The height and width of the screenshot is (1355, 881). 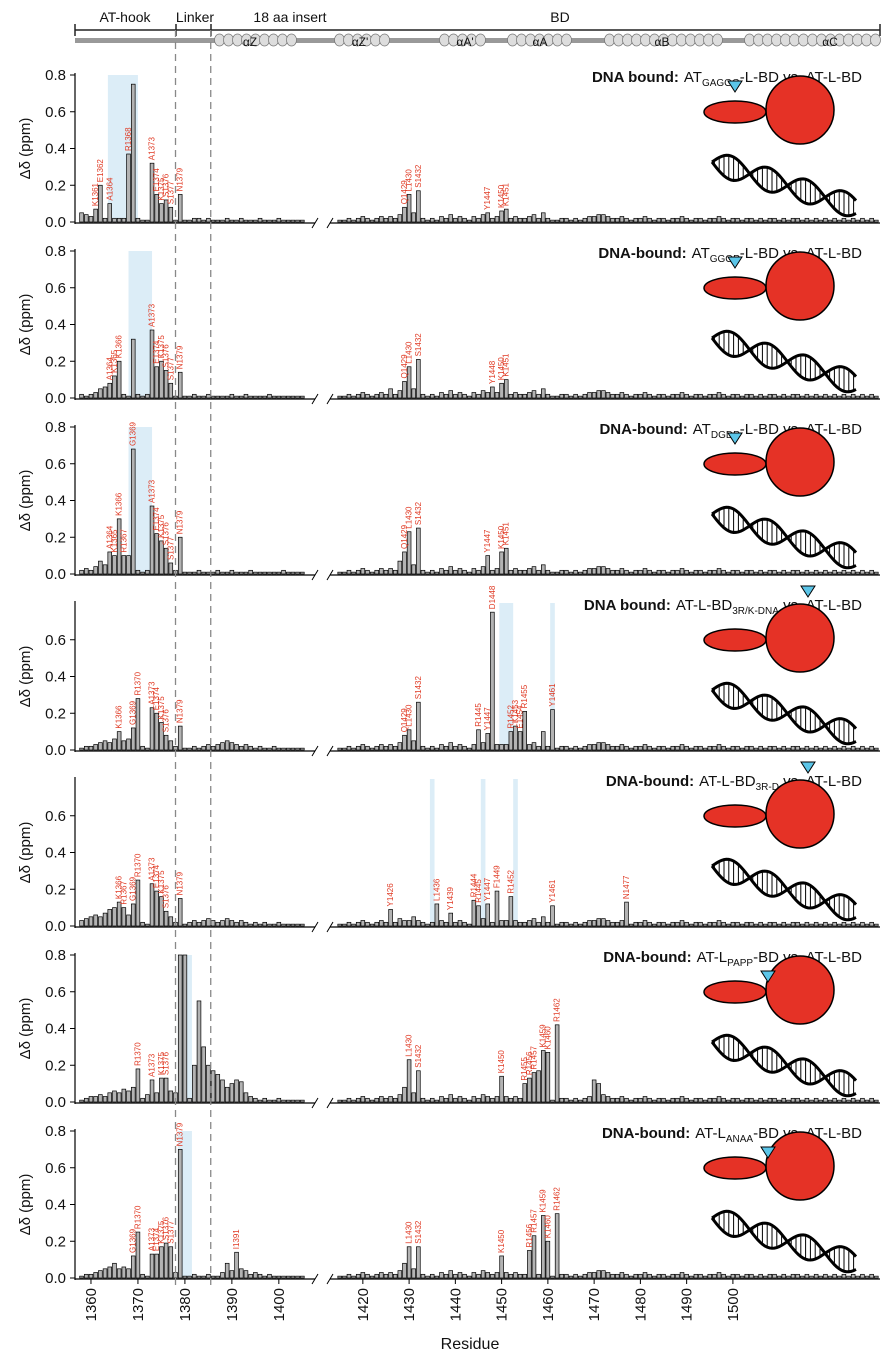 What do you see at coordinates (114, 361) in the screenshot?
I see `residue-label: K1365` at bounding box center [114, 361].